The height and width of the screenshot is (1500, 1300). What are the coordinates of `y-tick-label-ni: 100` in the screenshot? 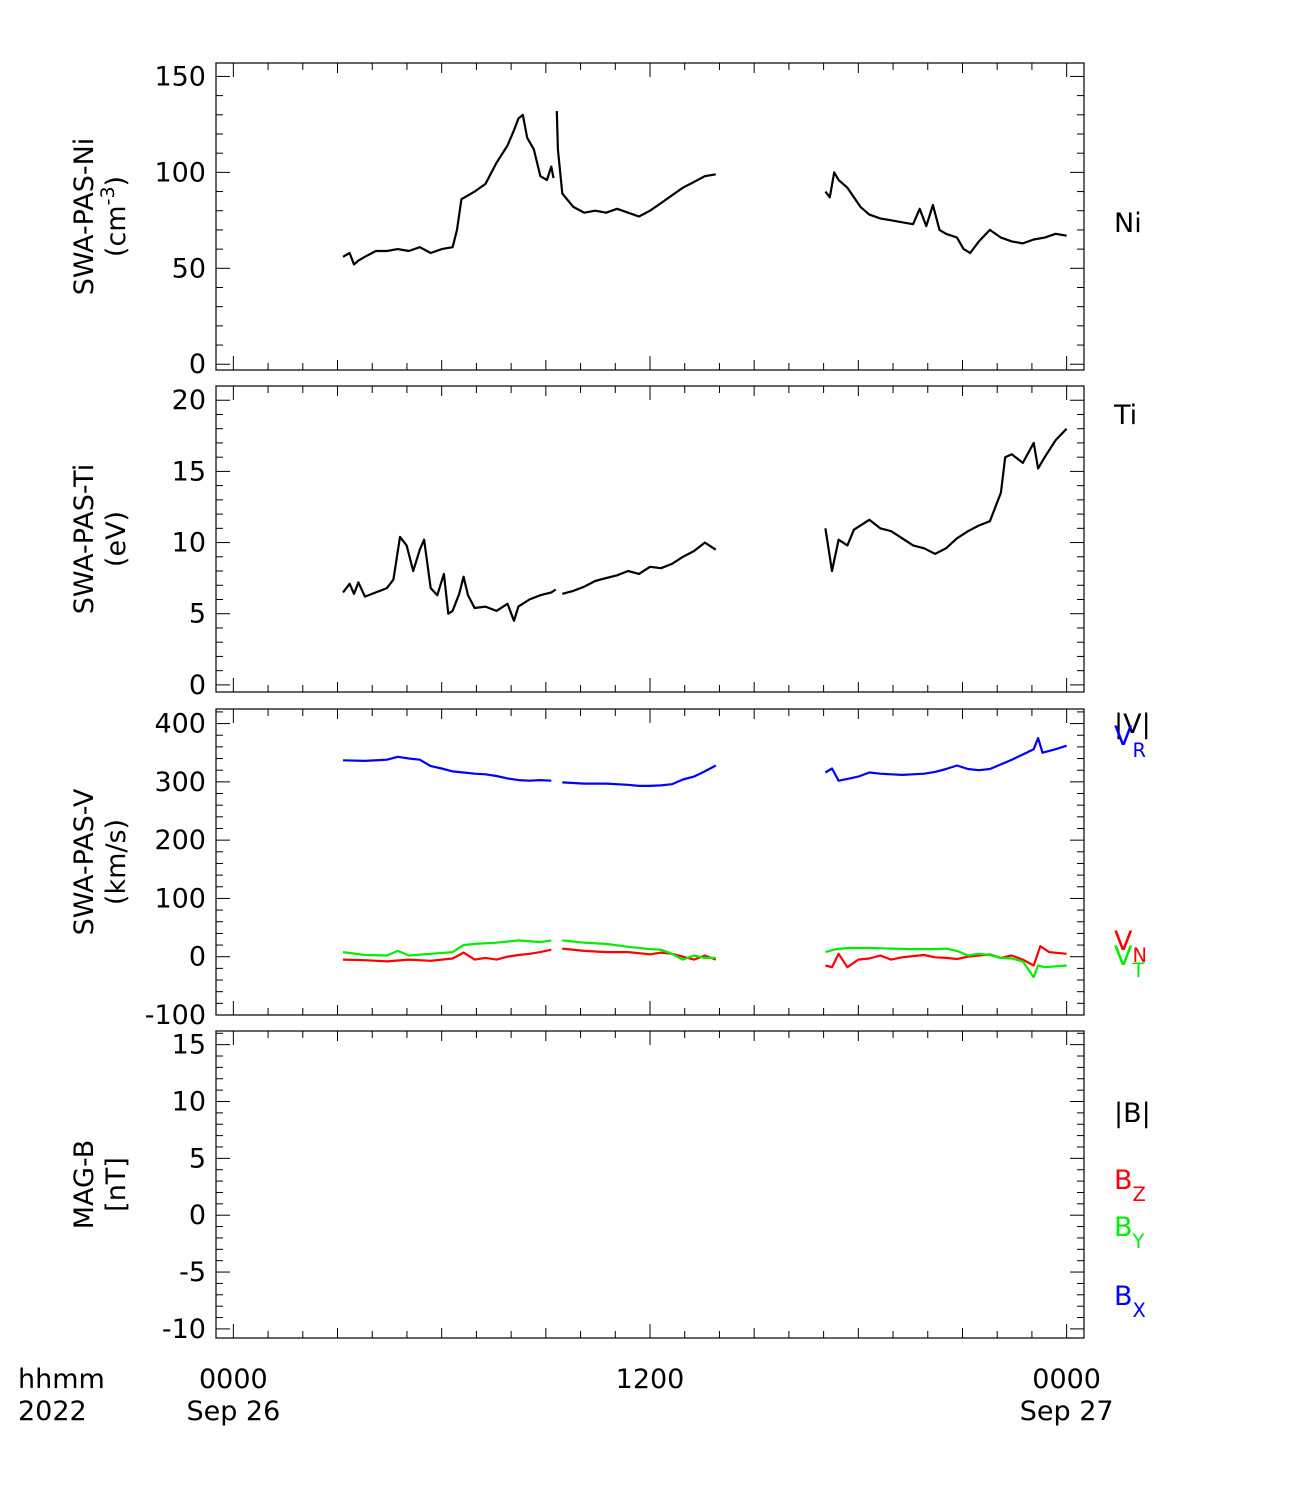 It's located at (180, 172).